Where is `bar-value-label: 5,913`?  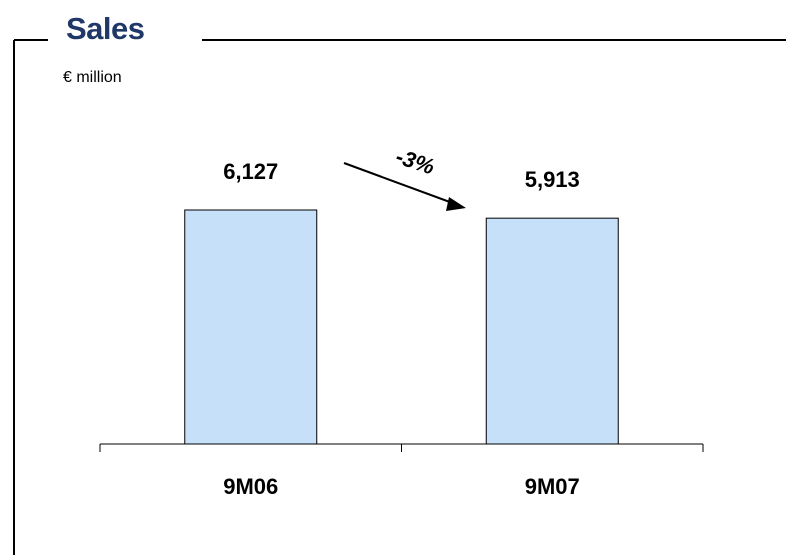 bar-value-label: 5,913 is located at coordinates (552, 179).